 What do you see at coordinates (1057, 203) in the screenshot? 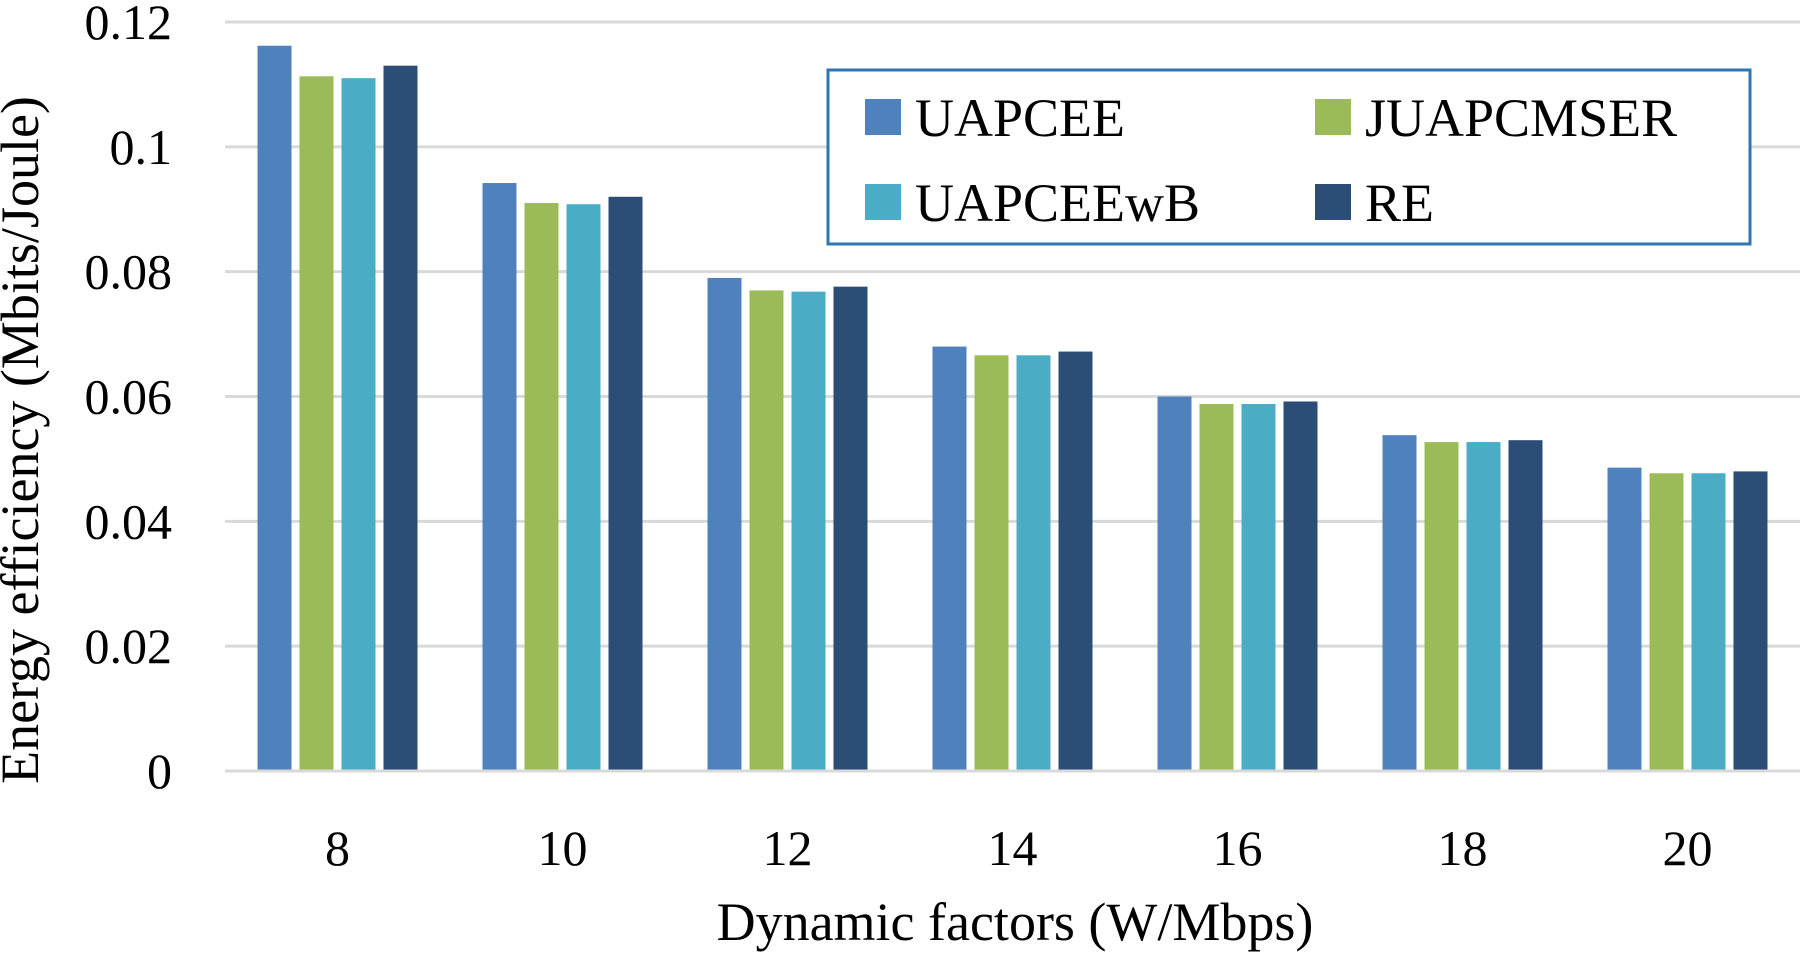
I see `legend-label: UAPCEEwB` at bounding box center [1057, 203].